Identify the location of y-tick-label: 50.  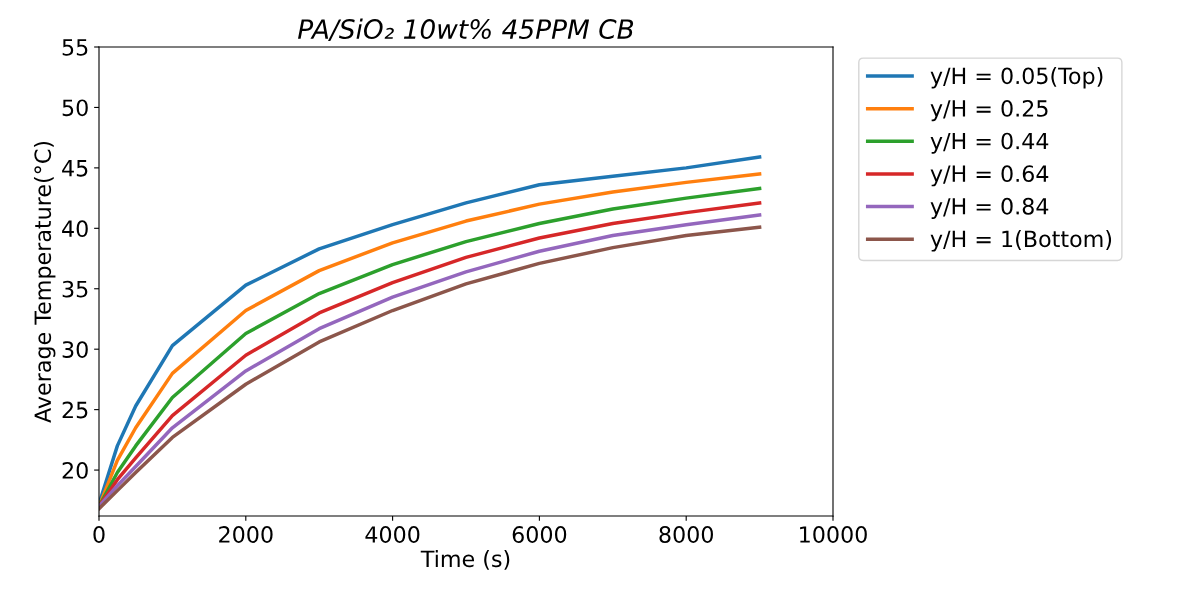
(75, 108).